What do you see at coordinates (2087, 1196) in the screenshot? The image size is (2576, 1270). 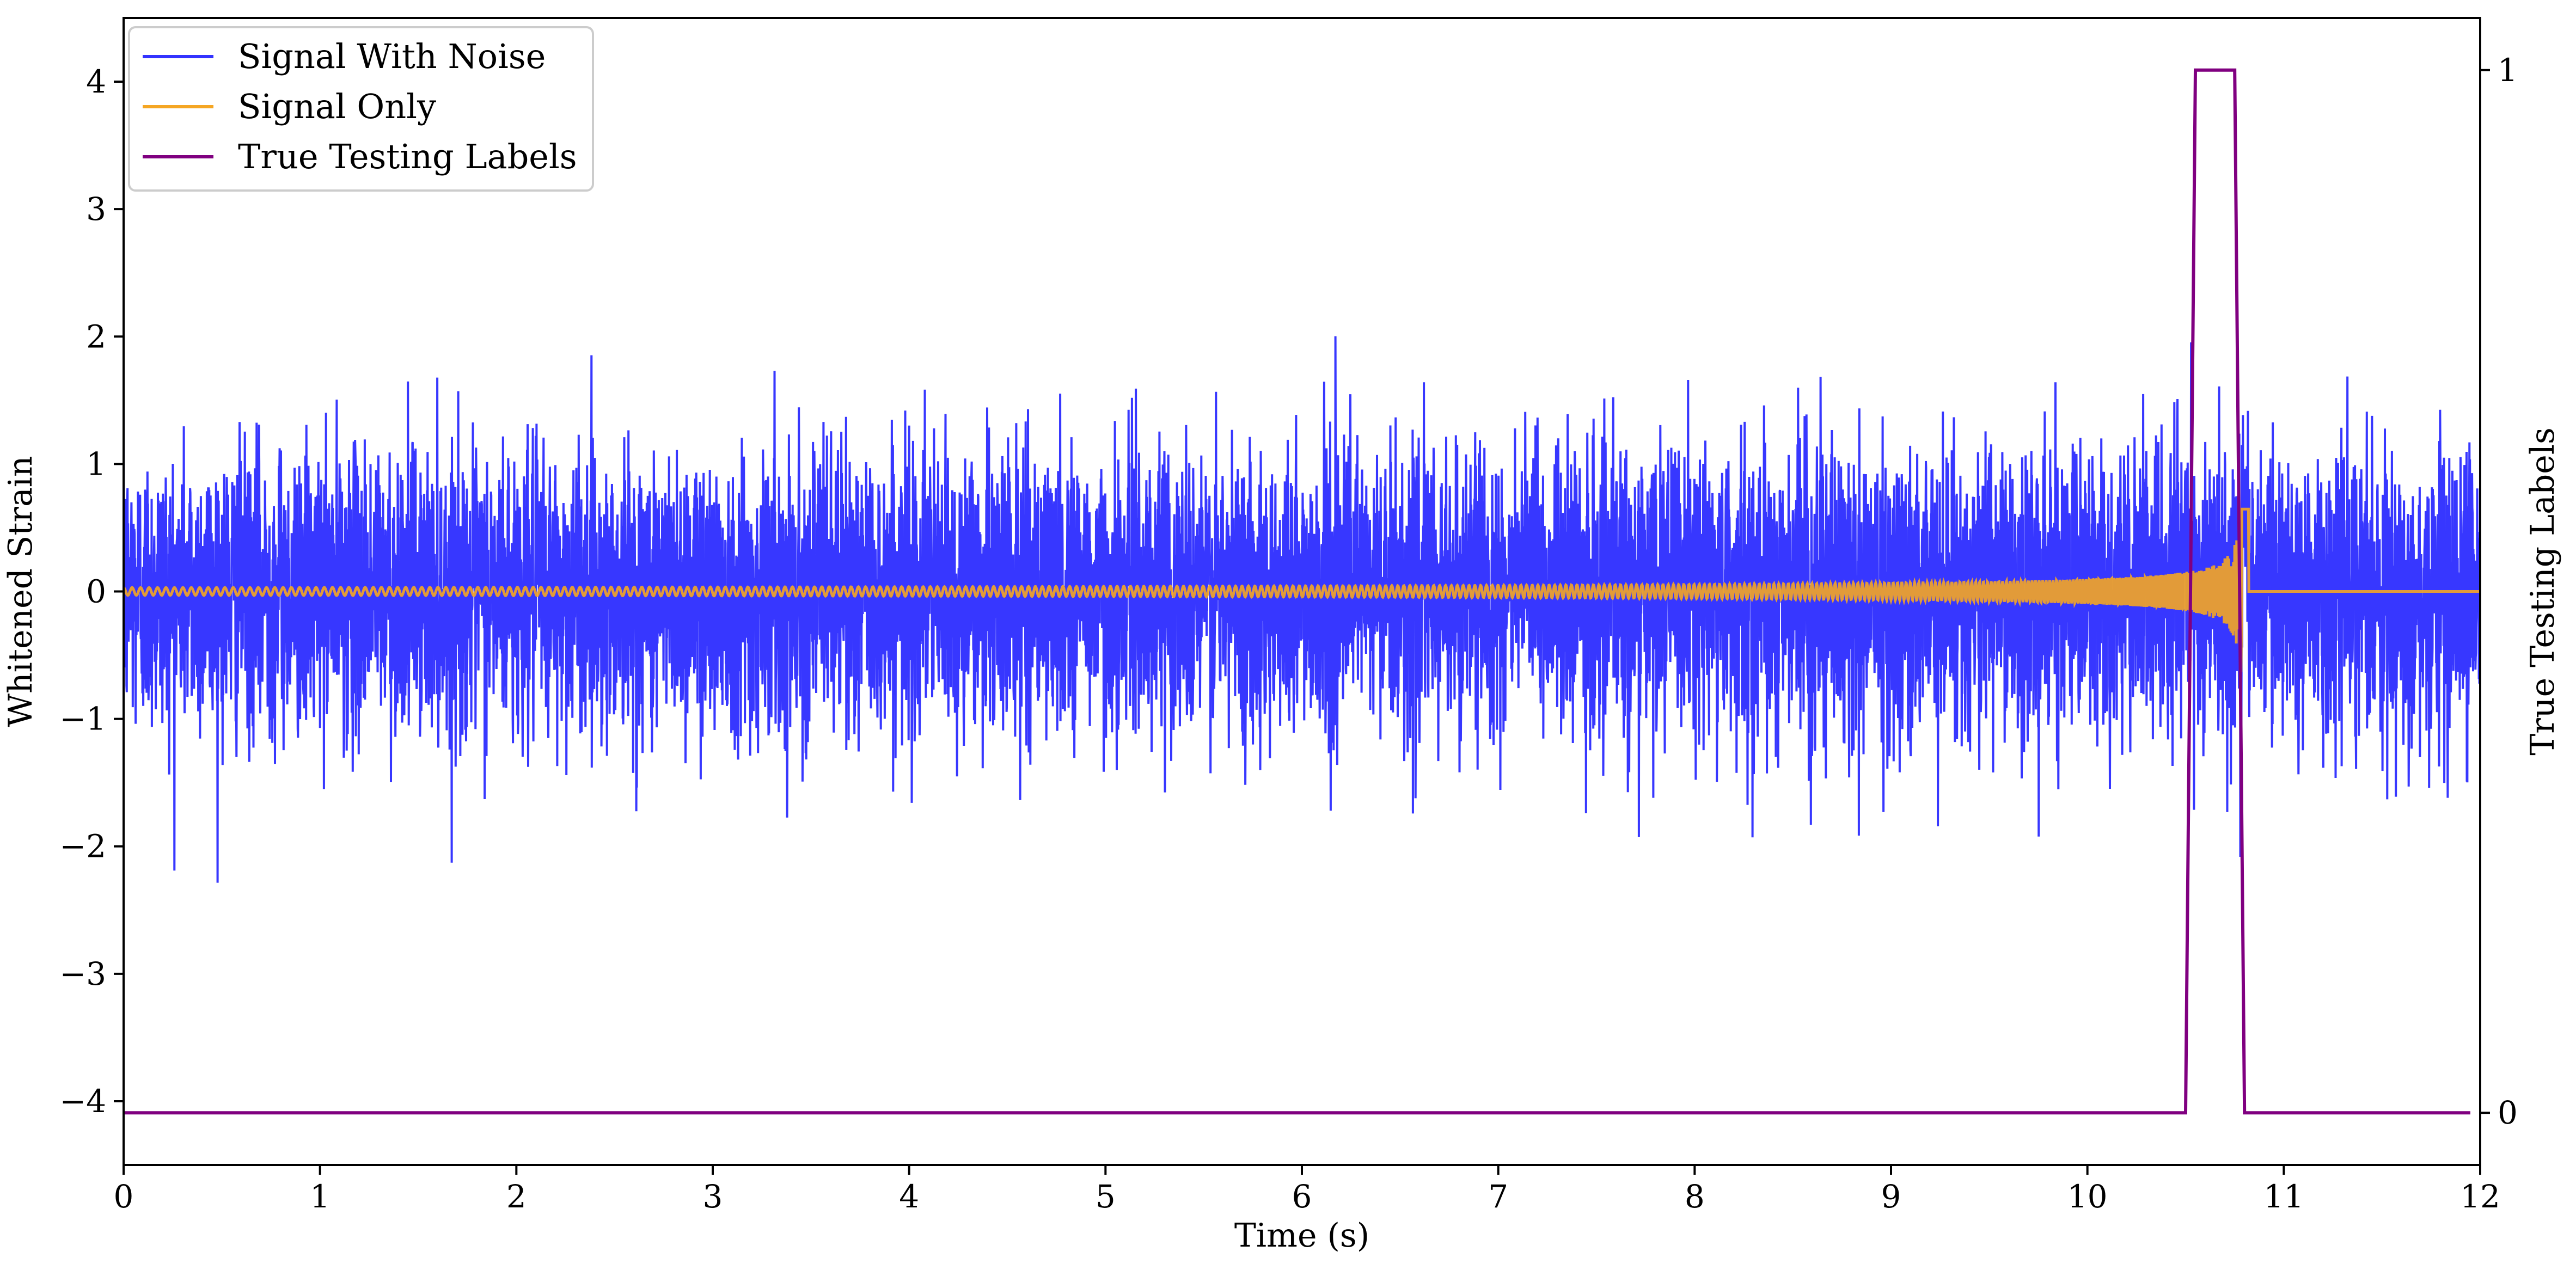 I see `x-tick-label: 10` at bounding box center [2087, 1196].